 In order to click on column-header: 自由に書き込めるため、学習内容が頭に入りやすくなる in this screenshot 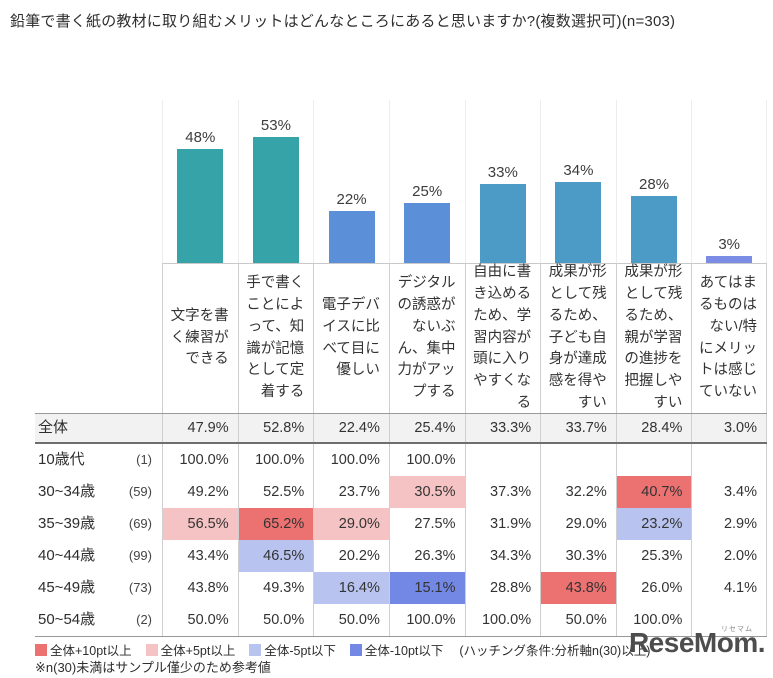, I will do `click(502, 338)`.